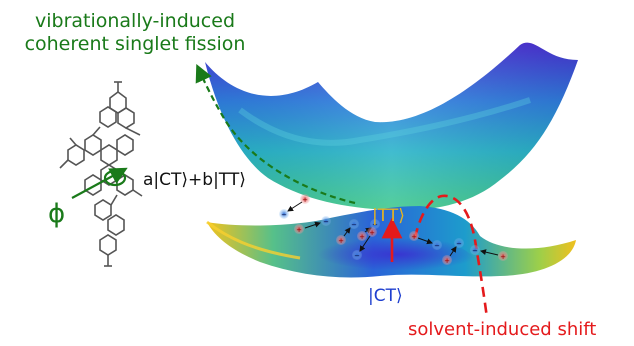 Image resolution: width=634 pixels, height=346 pixels. What do you see at coordinates (135, 21) in the screenshot?
I see `title-line-1: vibrationally-induced` at bounding box center [135, 21].